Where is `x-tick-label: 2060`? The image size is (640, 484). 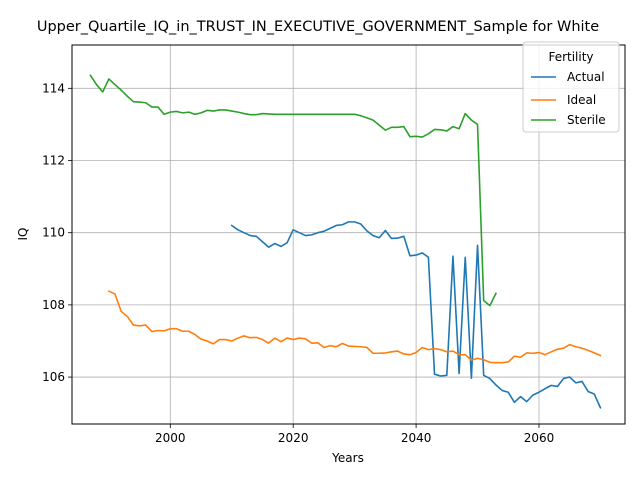
x-tick-label: 2060 is located at coordinates (539, 438).